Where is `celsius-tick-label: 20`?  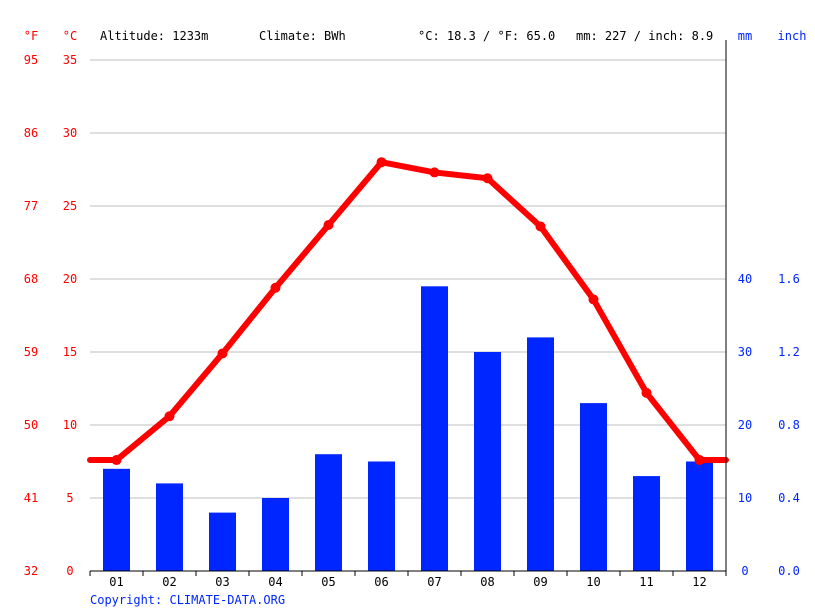
celsius-tick-label: 20 is located at coordinates (70, 279).